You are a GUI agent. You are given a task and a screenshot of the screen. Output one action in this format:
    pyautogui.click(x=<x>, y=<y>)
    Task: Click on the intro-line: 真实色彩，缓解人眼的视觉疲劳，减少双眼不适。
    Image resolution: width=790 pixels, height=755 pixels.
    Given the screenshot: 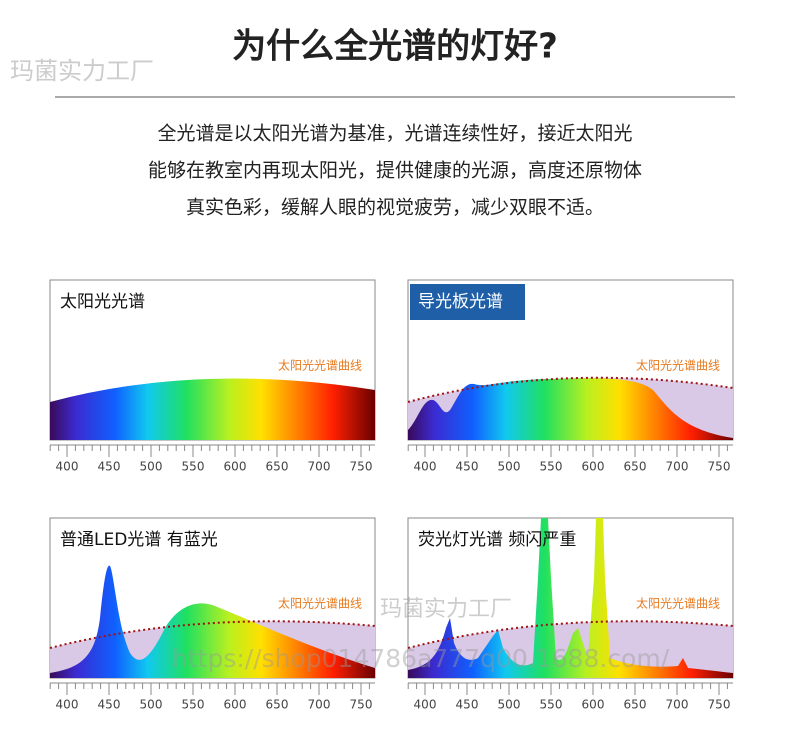 What is the action you would take?
    pyautogui.click(x=395, y=208)
    